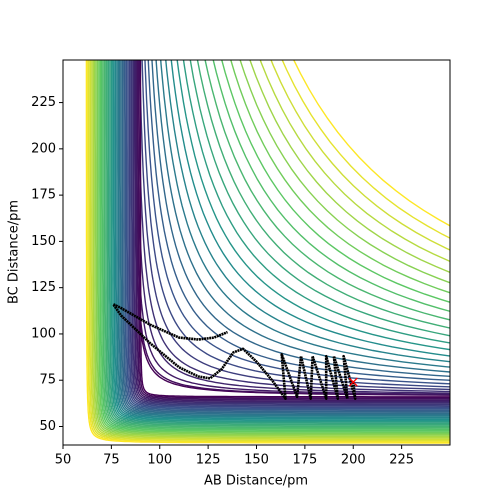 The image size is (500, 504). I want to click on y-tick-label: 225, so click(43, 102).